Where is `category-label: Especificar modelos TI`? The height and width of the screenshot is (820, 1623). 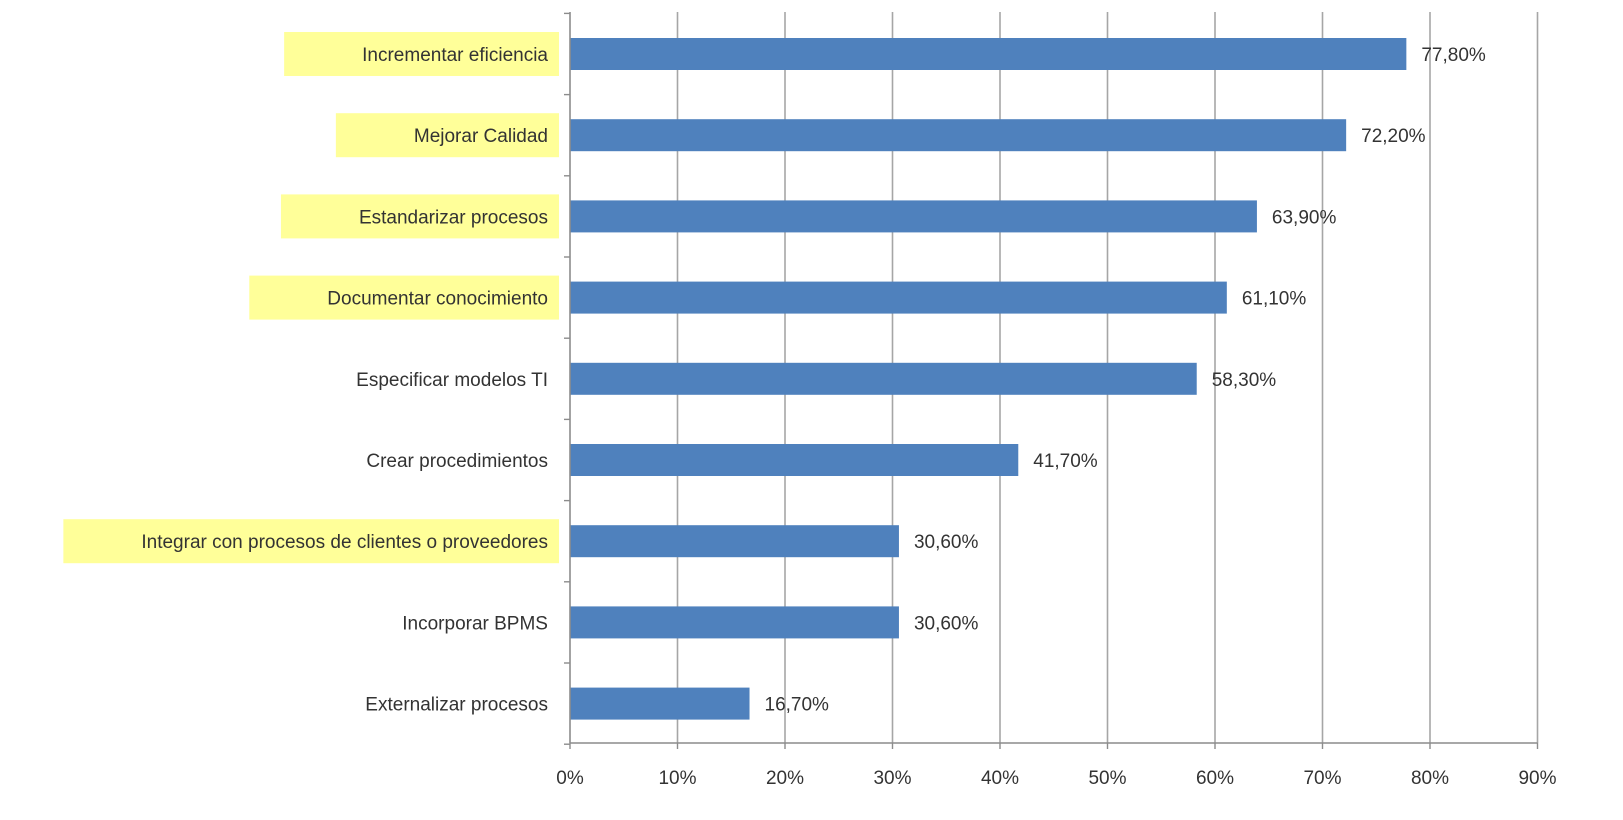
category-label: Especificar modelos TI is located at coordinates (452, 380).